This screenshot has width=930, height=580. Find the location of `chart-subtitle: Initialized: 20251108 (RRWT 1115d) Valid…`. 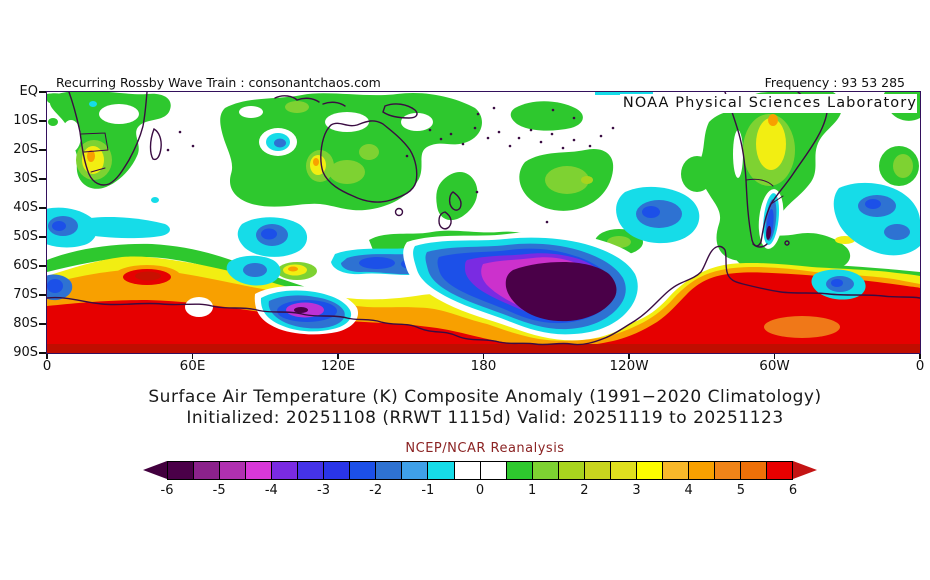

chart-subtitle: Initialized: 20251108 (RRWT 1115d) Valid… is located at coordinates (485, 418).